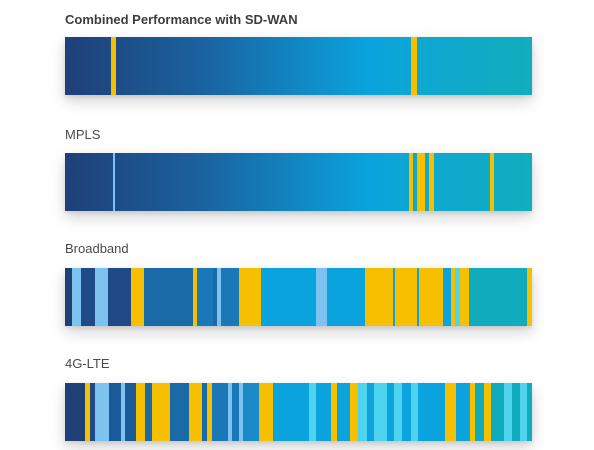  I want to click on performance-bar-4g-lte, so click(298, 412).